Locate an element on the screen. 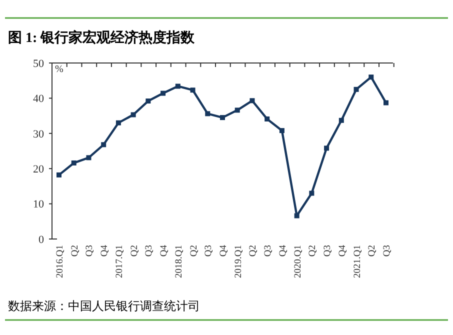 The width and height of the screenshot is (453, 335). y-tick-label: 40 is located at coordinates (38, 99).